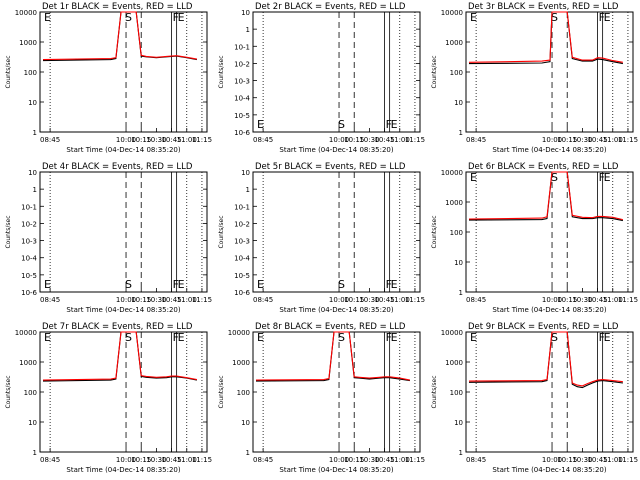  I want to click on y-tick-label: 10-5, so click(242, 276).